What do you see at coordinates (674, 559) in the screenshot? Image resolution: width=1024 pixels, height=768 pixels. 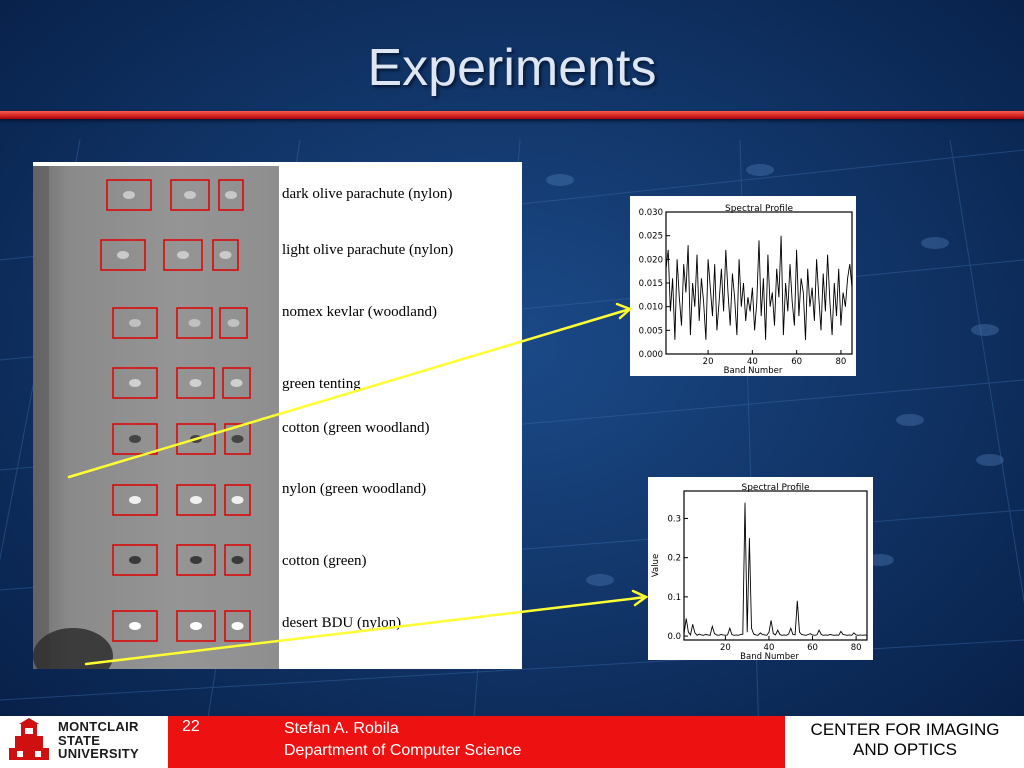 I see `y-tick-label: 0.2` at bounding box center [674, 559].